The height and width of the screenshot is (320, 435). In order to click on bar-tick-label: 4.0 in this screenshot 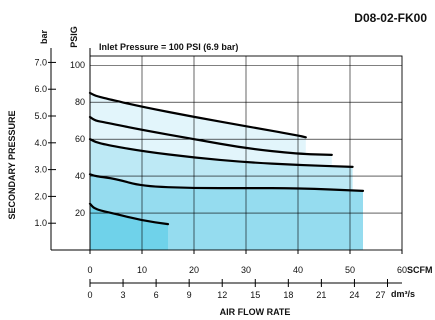, I will do `click(40, 143)`.